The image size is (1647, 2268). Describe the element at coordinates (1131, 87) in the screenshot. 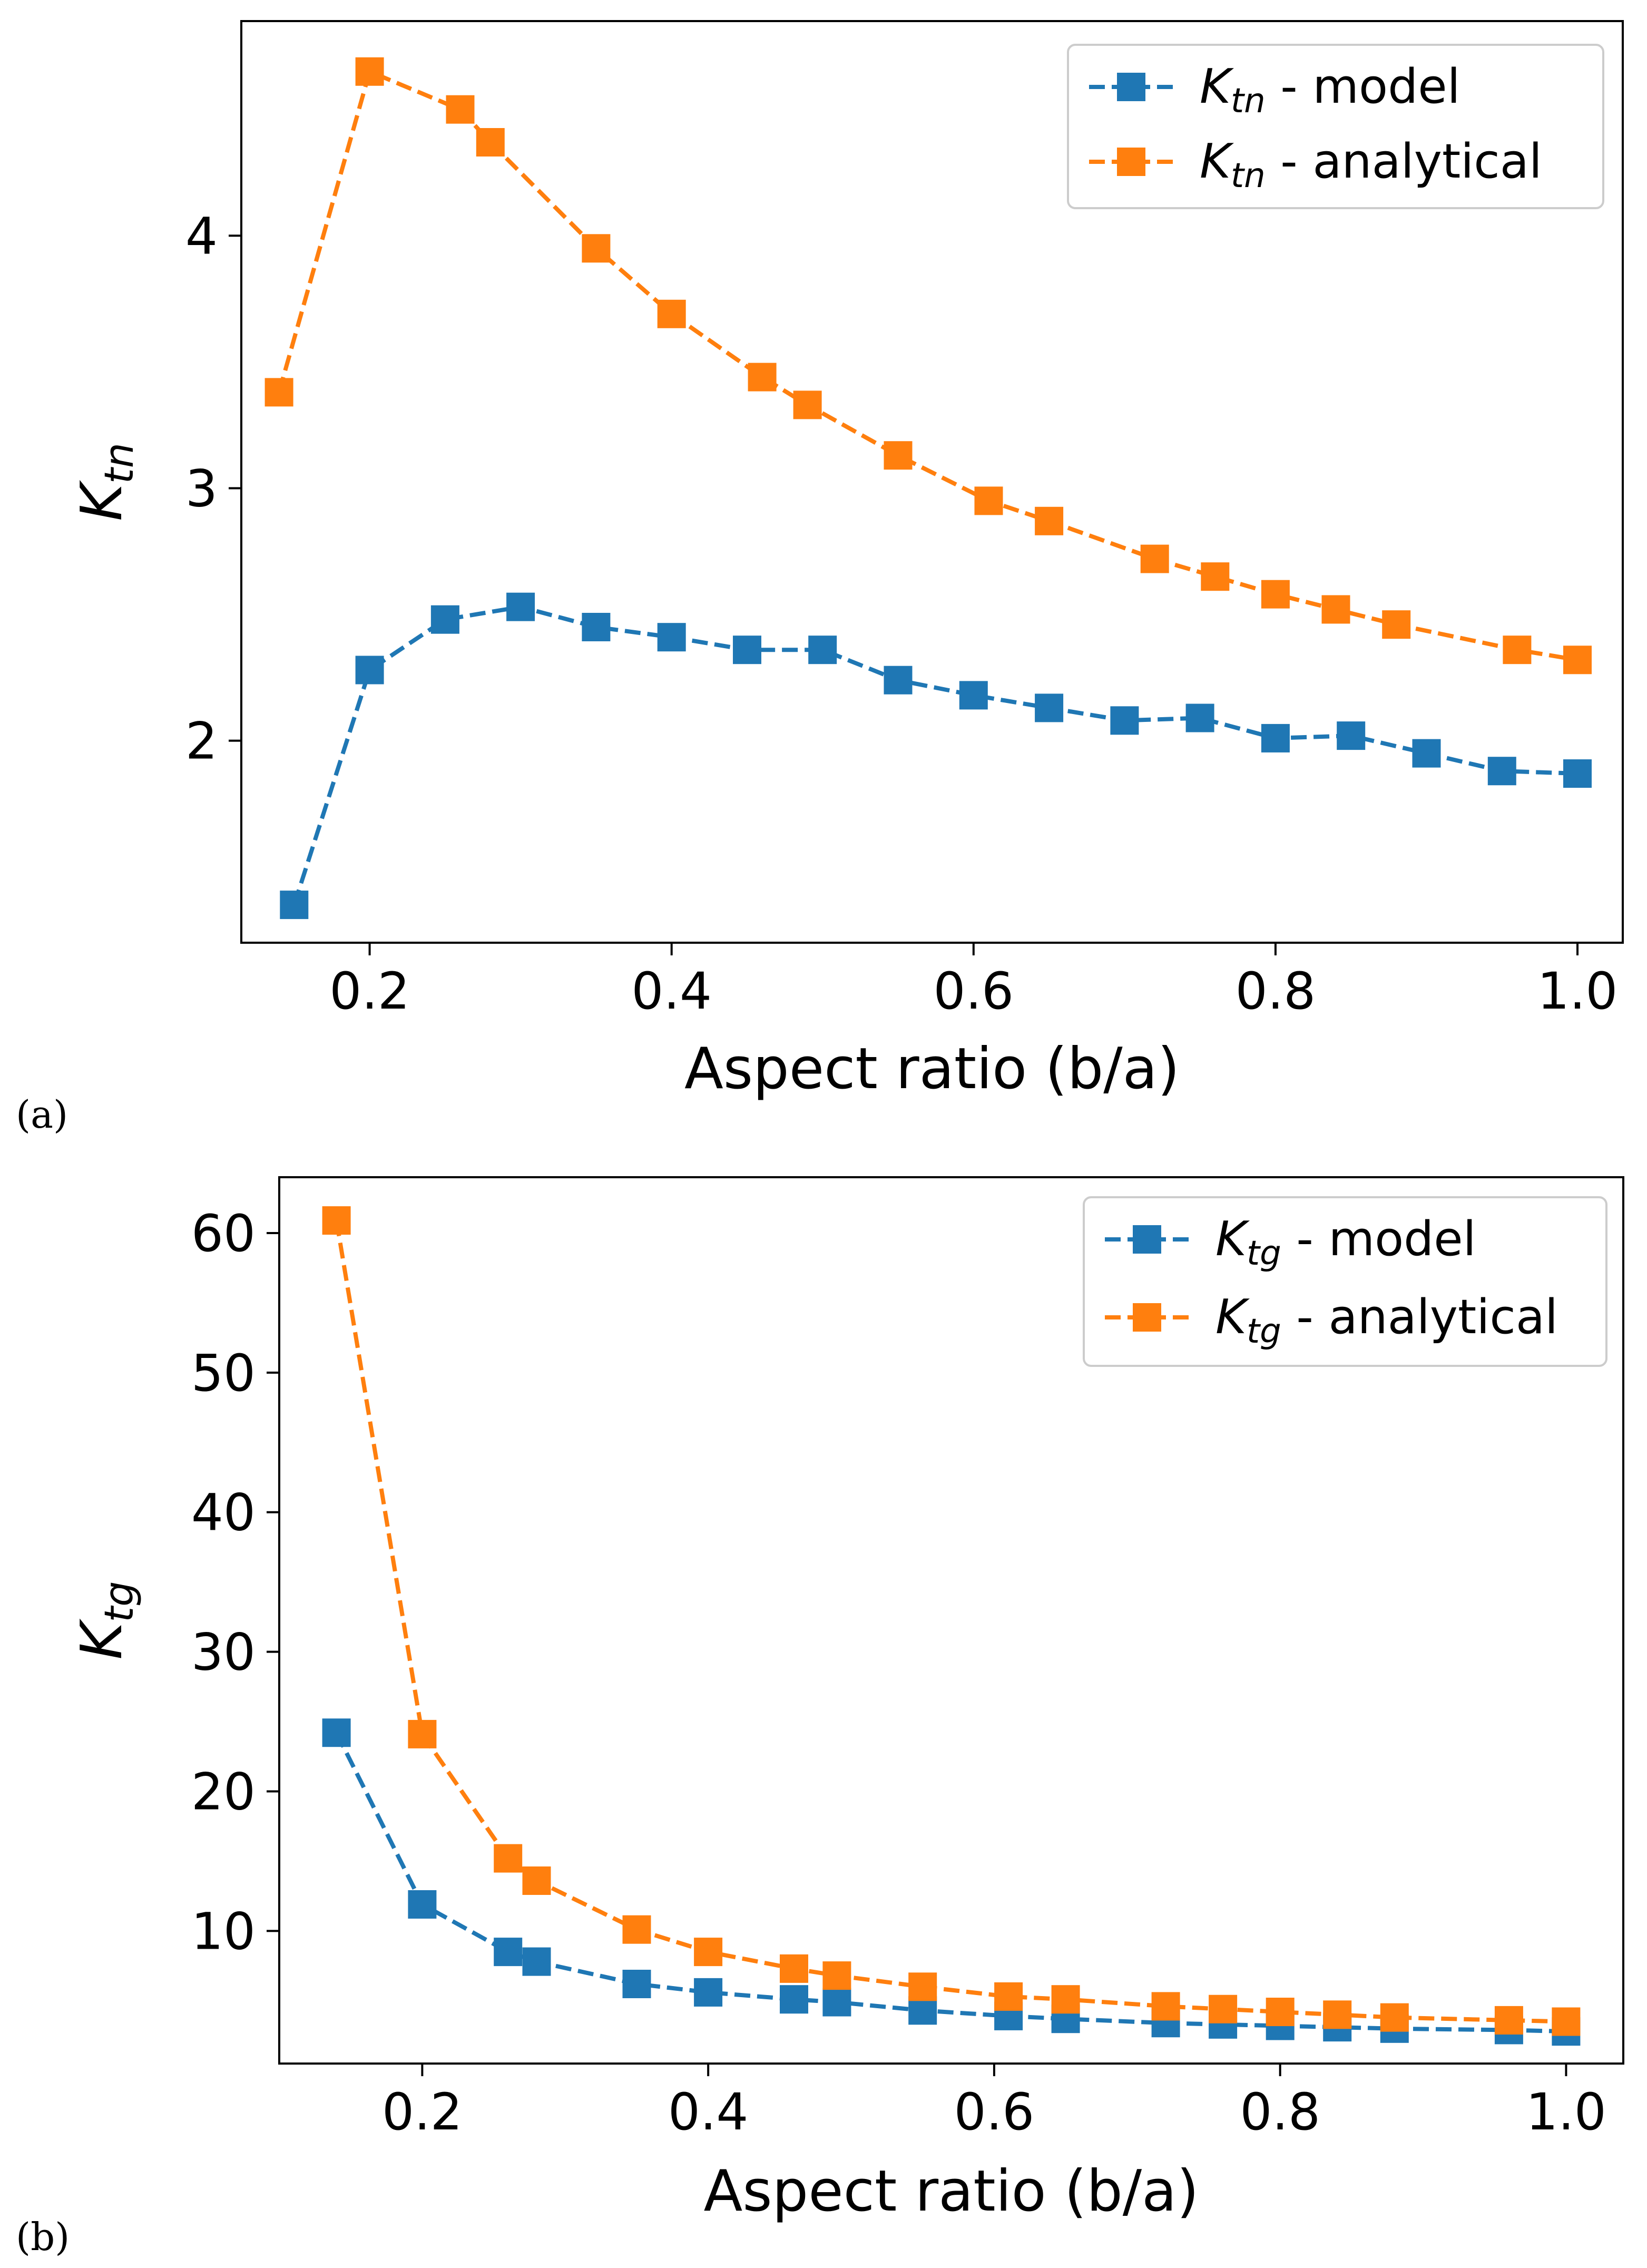

I see `panel-a-legend-marker-model` at that location.